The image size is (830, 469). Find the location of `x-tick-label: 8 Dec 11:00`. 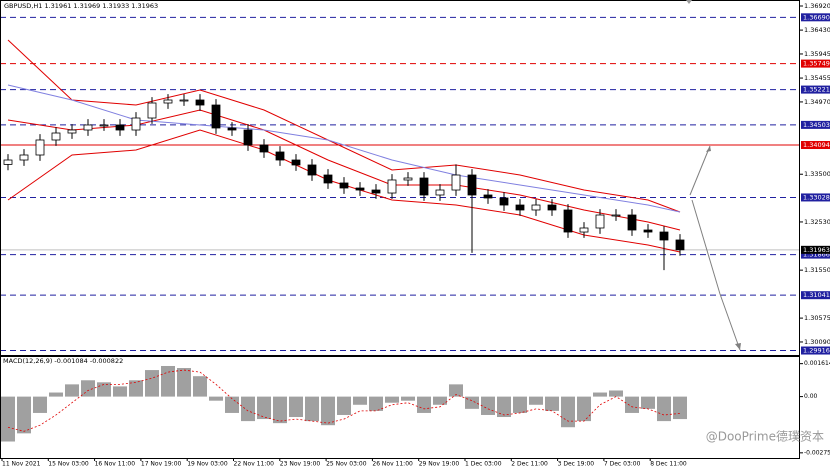

x-tick-label: 8 Dec 11:00 is located at coordinates (668, 464).